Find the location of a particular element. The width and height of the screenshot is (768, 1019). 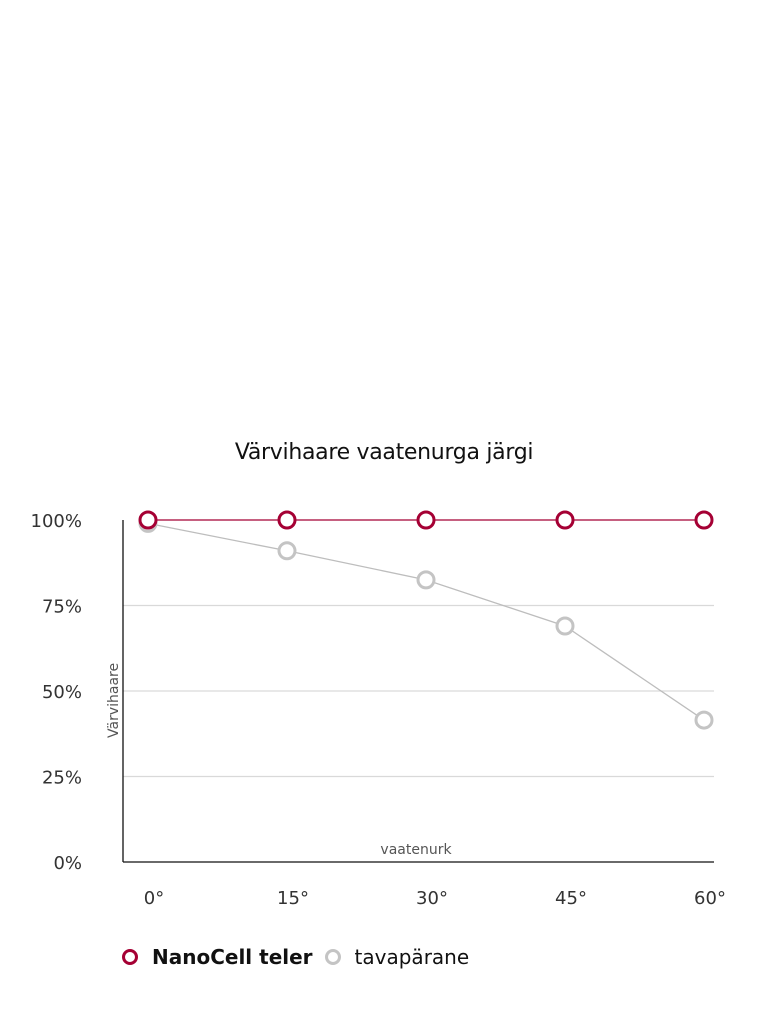

y-tick-label: 100% is located at coordinates (56, 521).